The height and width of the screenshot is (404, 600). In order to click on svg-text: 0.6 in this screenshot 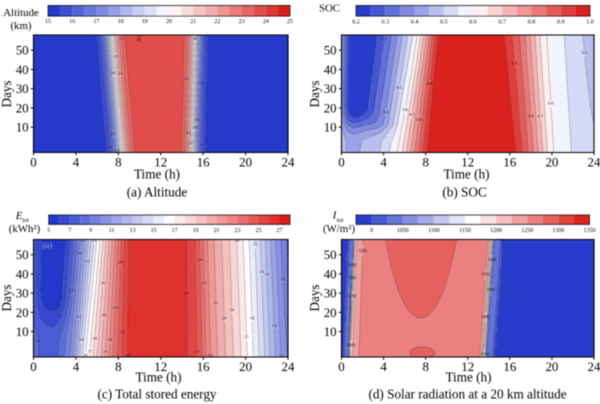, I will do `click(472, 22)`.